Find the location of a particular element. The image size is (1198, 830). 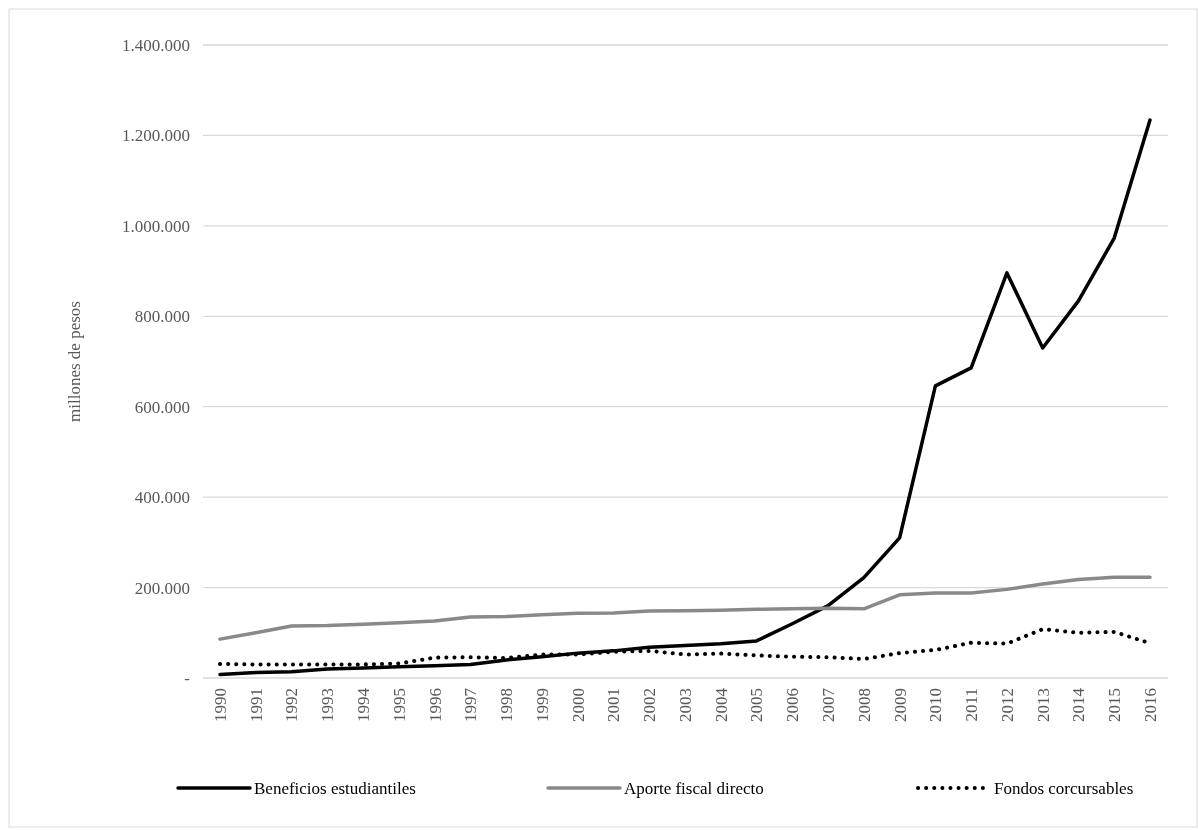

x-tick-label: 2011 is located at coordinates (972, 705).